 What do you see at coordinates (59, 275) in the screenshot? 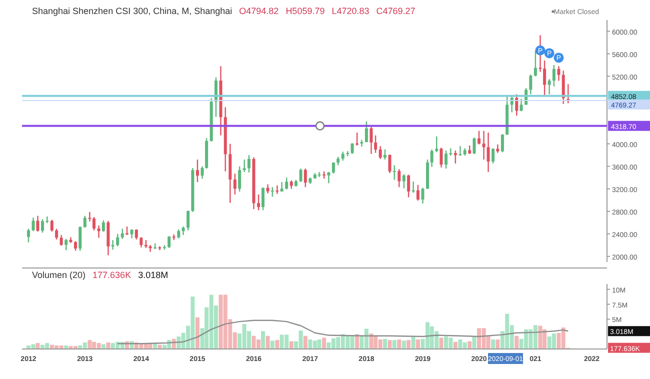
I see `chart-title: Volumen (20)` at bounding box center [59, 275].